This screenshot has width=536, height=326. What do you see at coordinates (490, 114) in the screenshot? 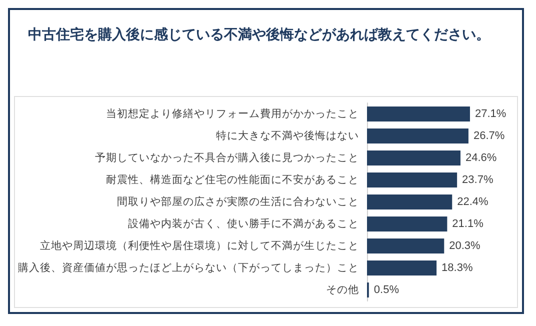
I see `data-label: 27.1%` at bounding box center [490, 114].